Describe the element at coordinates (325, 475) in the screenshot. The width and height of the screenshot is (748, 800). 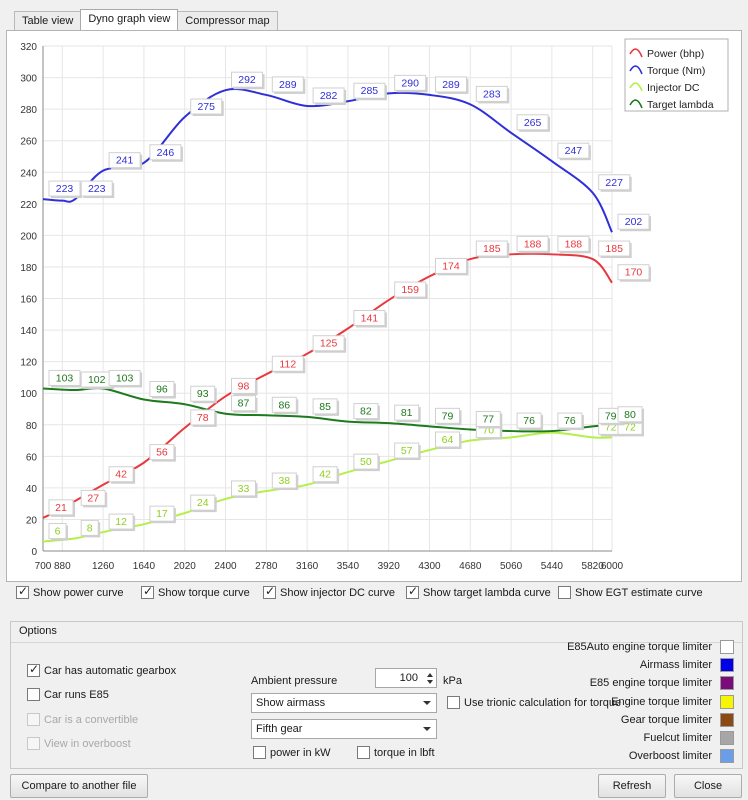
I see `injector-dc-data-label: 42` at that location.